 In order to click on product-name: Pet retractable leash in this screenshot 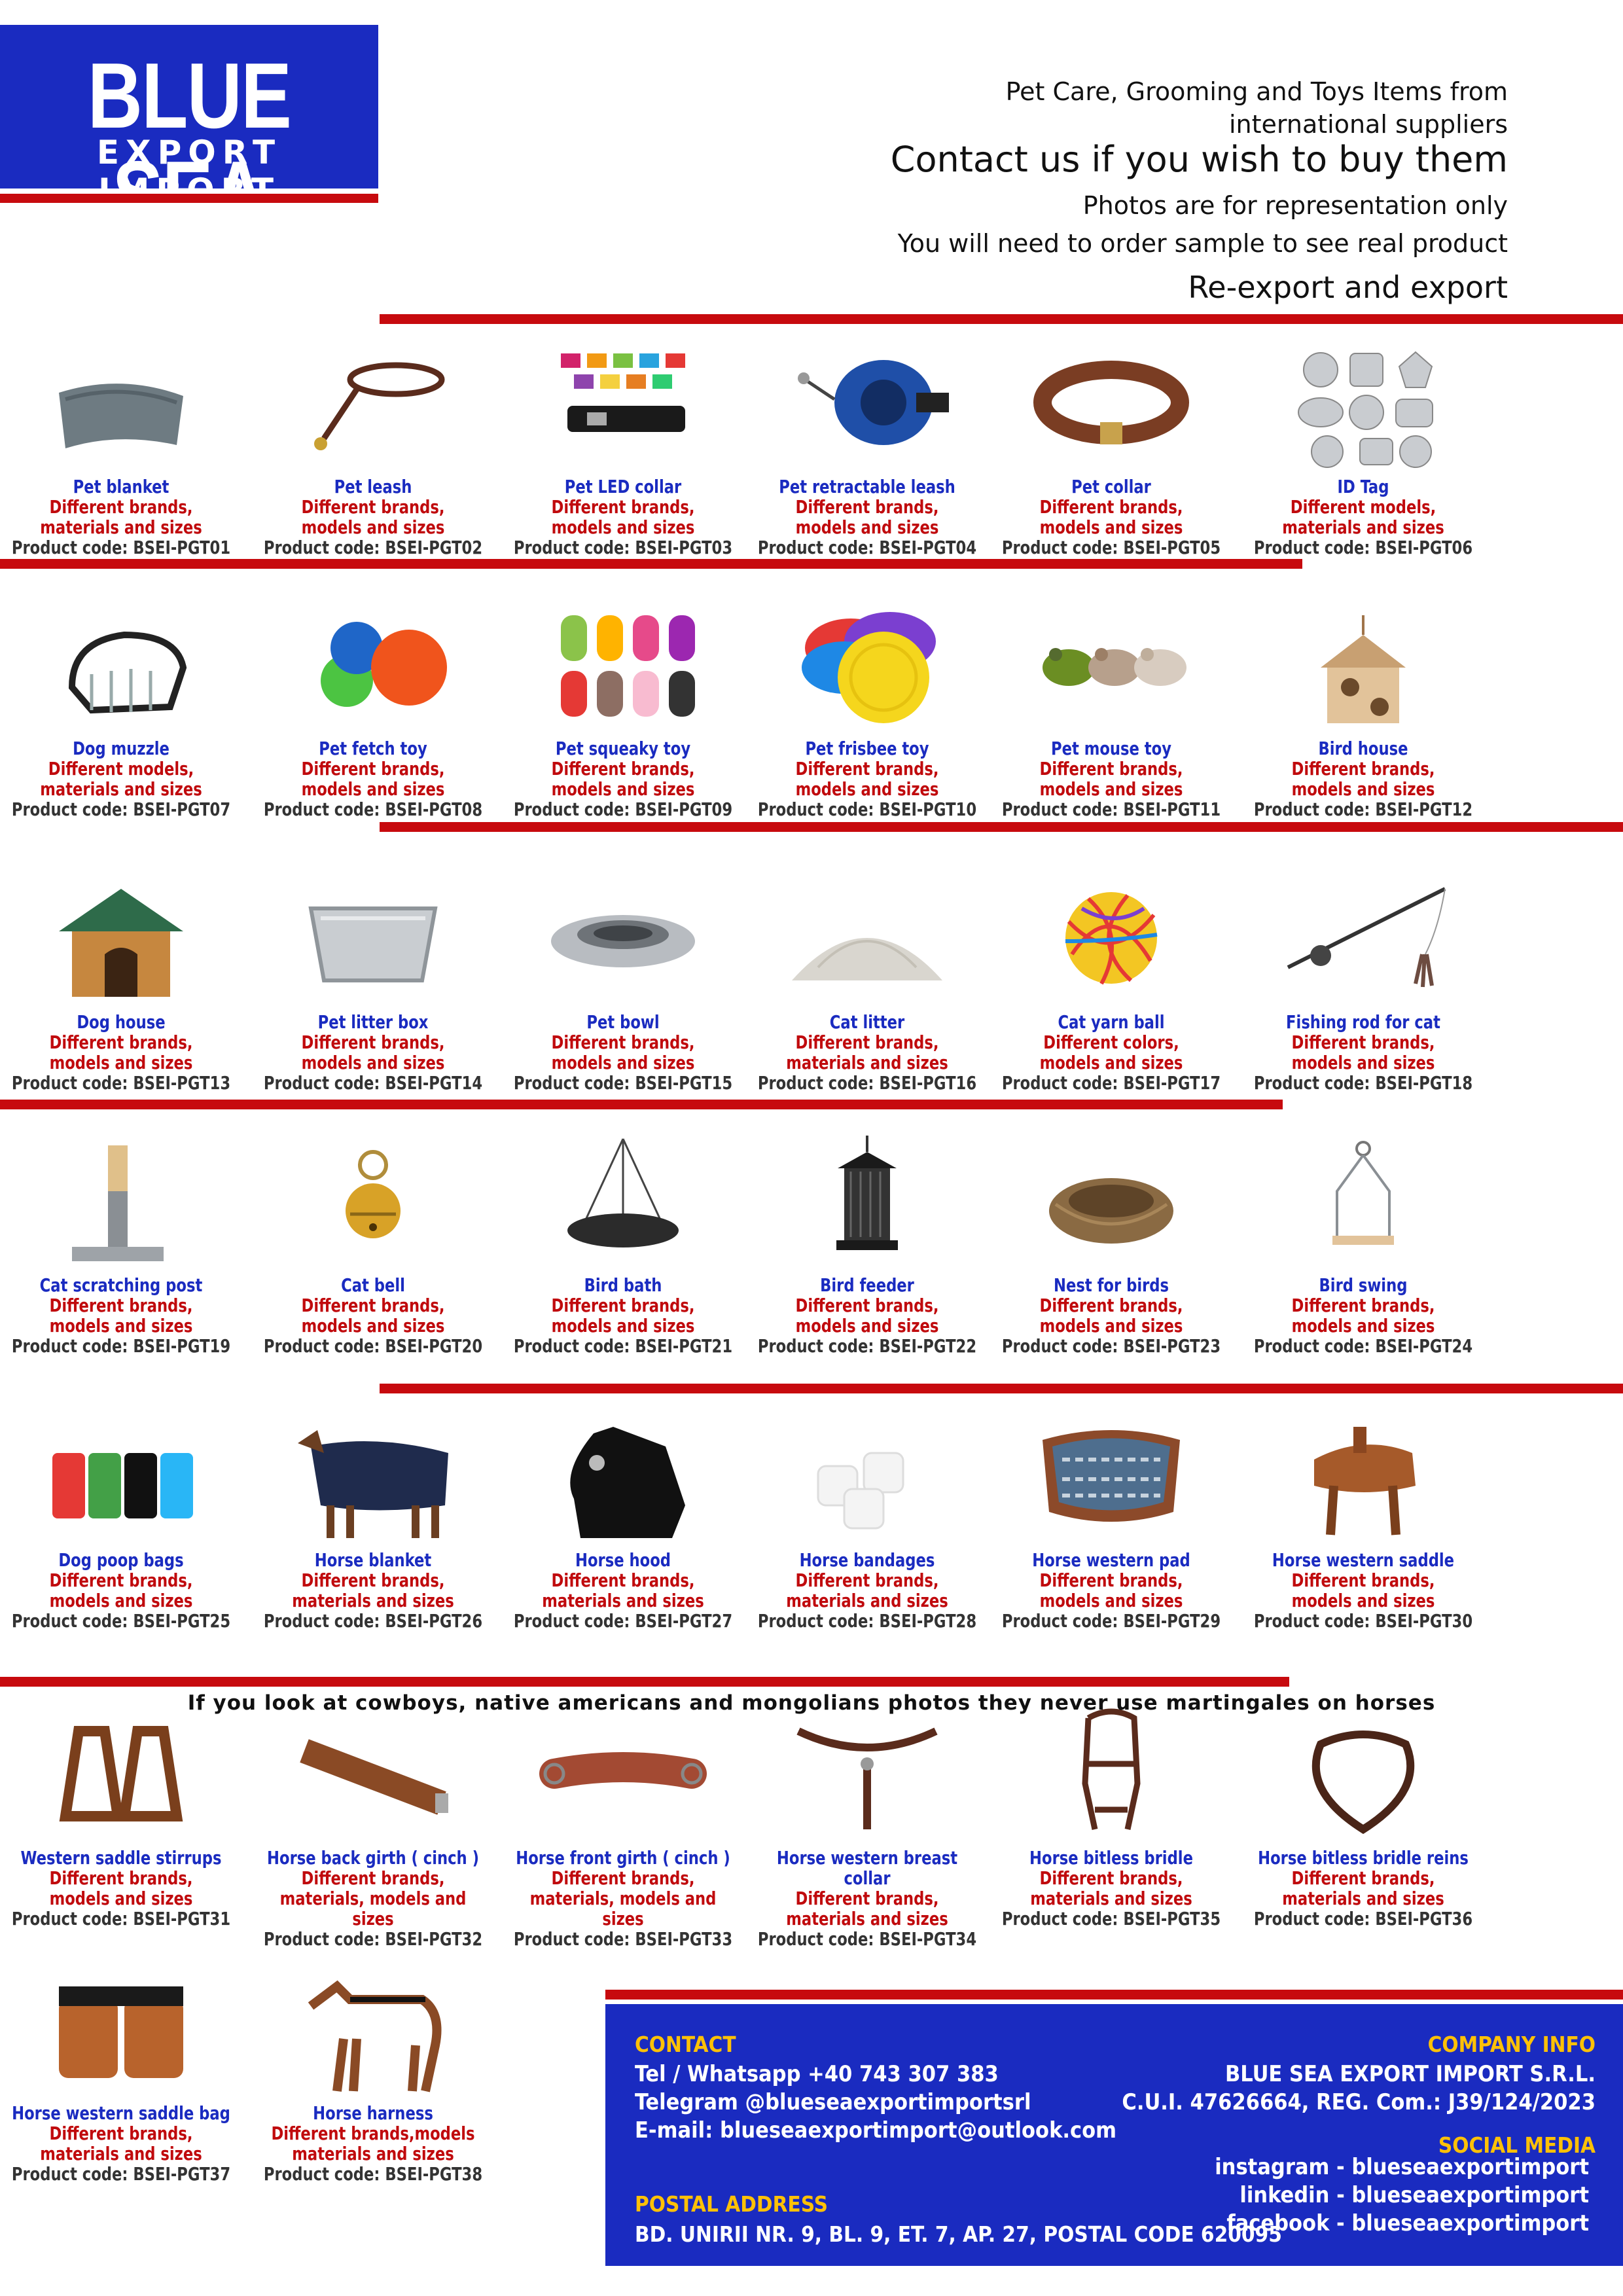, I will do `click(867, 486)`.